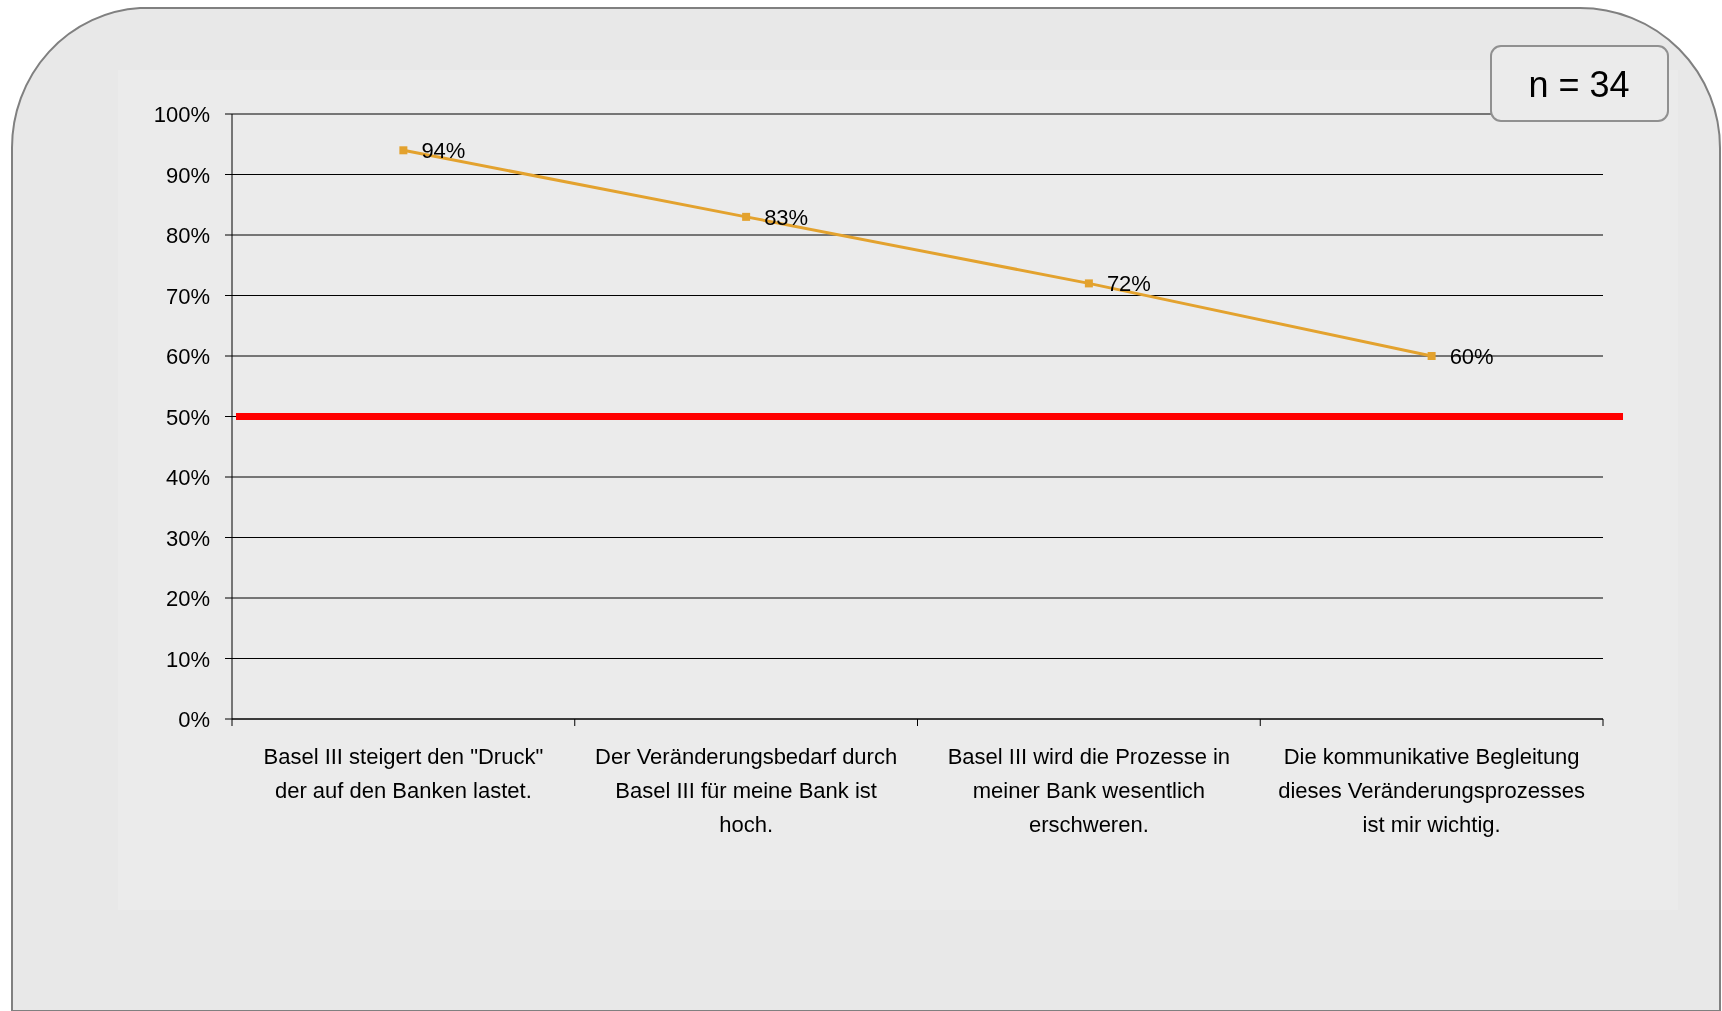 The width and height of the screenshot is (1722, 1011). I want to click on text: 83%, so click(786, 217).